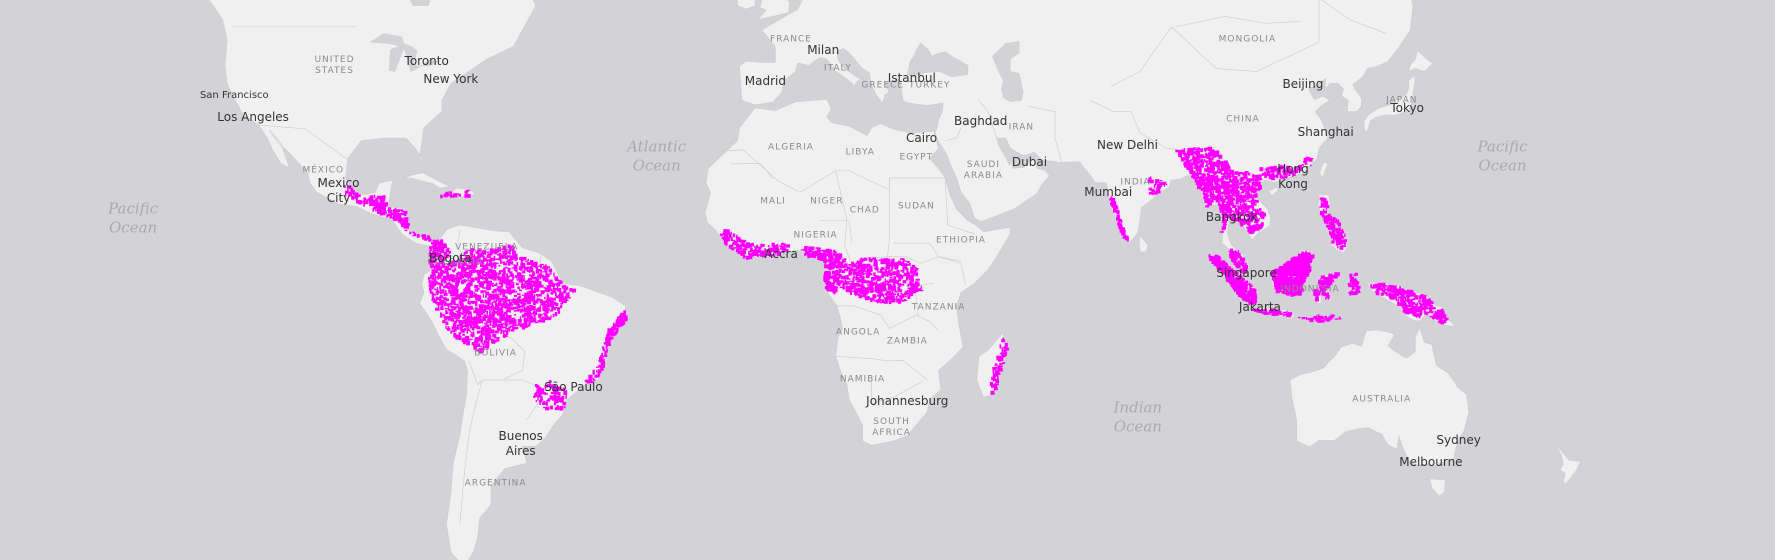  Describe the element at coordinates (1286, 168) in the screenshot. I see `forest-extent-south-china` at that location.